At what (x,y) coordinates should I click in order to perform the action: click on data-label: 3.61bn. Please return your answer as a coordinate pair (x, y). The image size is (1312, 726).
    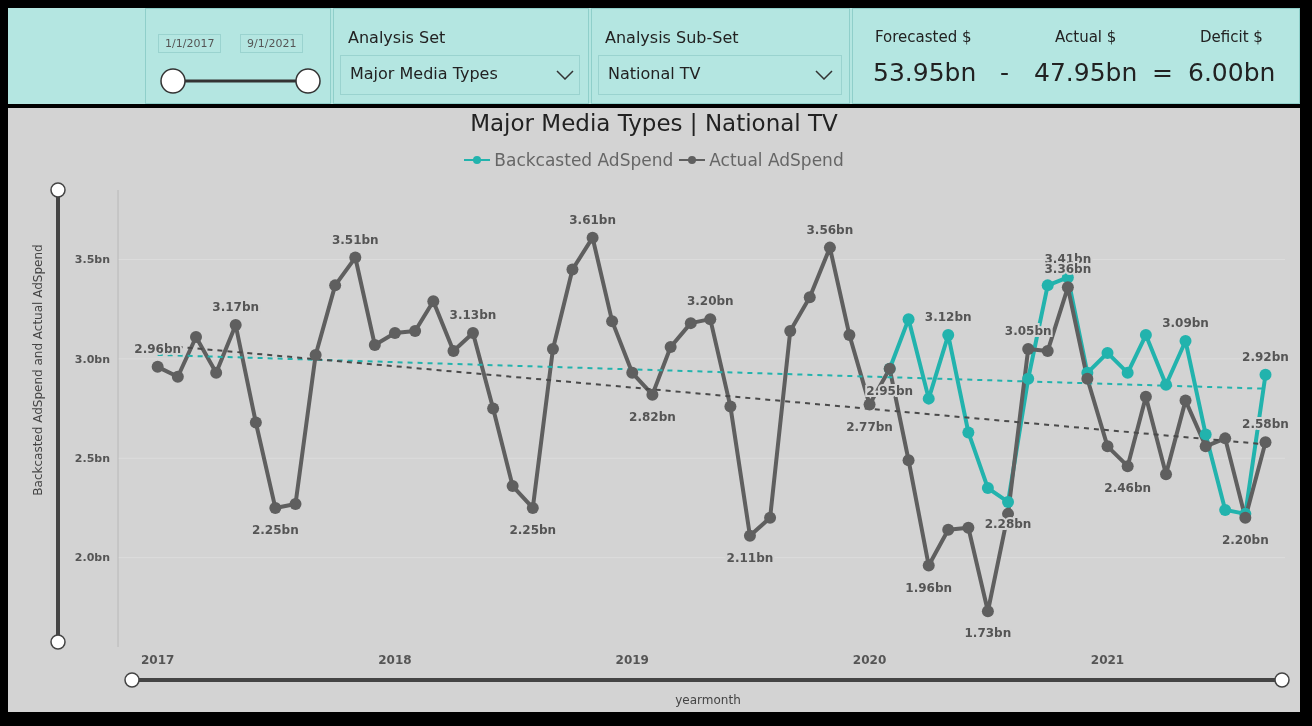
    Looking at the image, I should click on (592, 219).